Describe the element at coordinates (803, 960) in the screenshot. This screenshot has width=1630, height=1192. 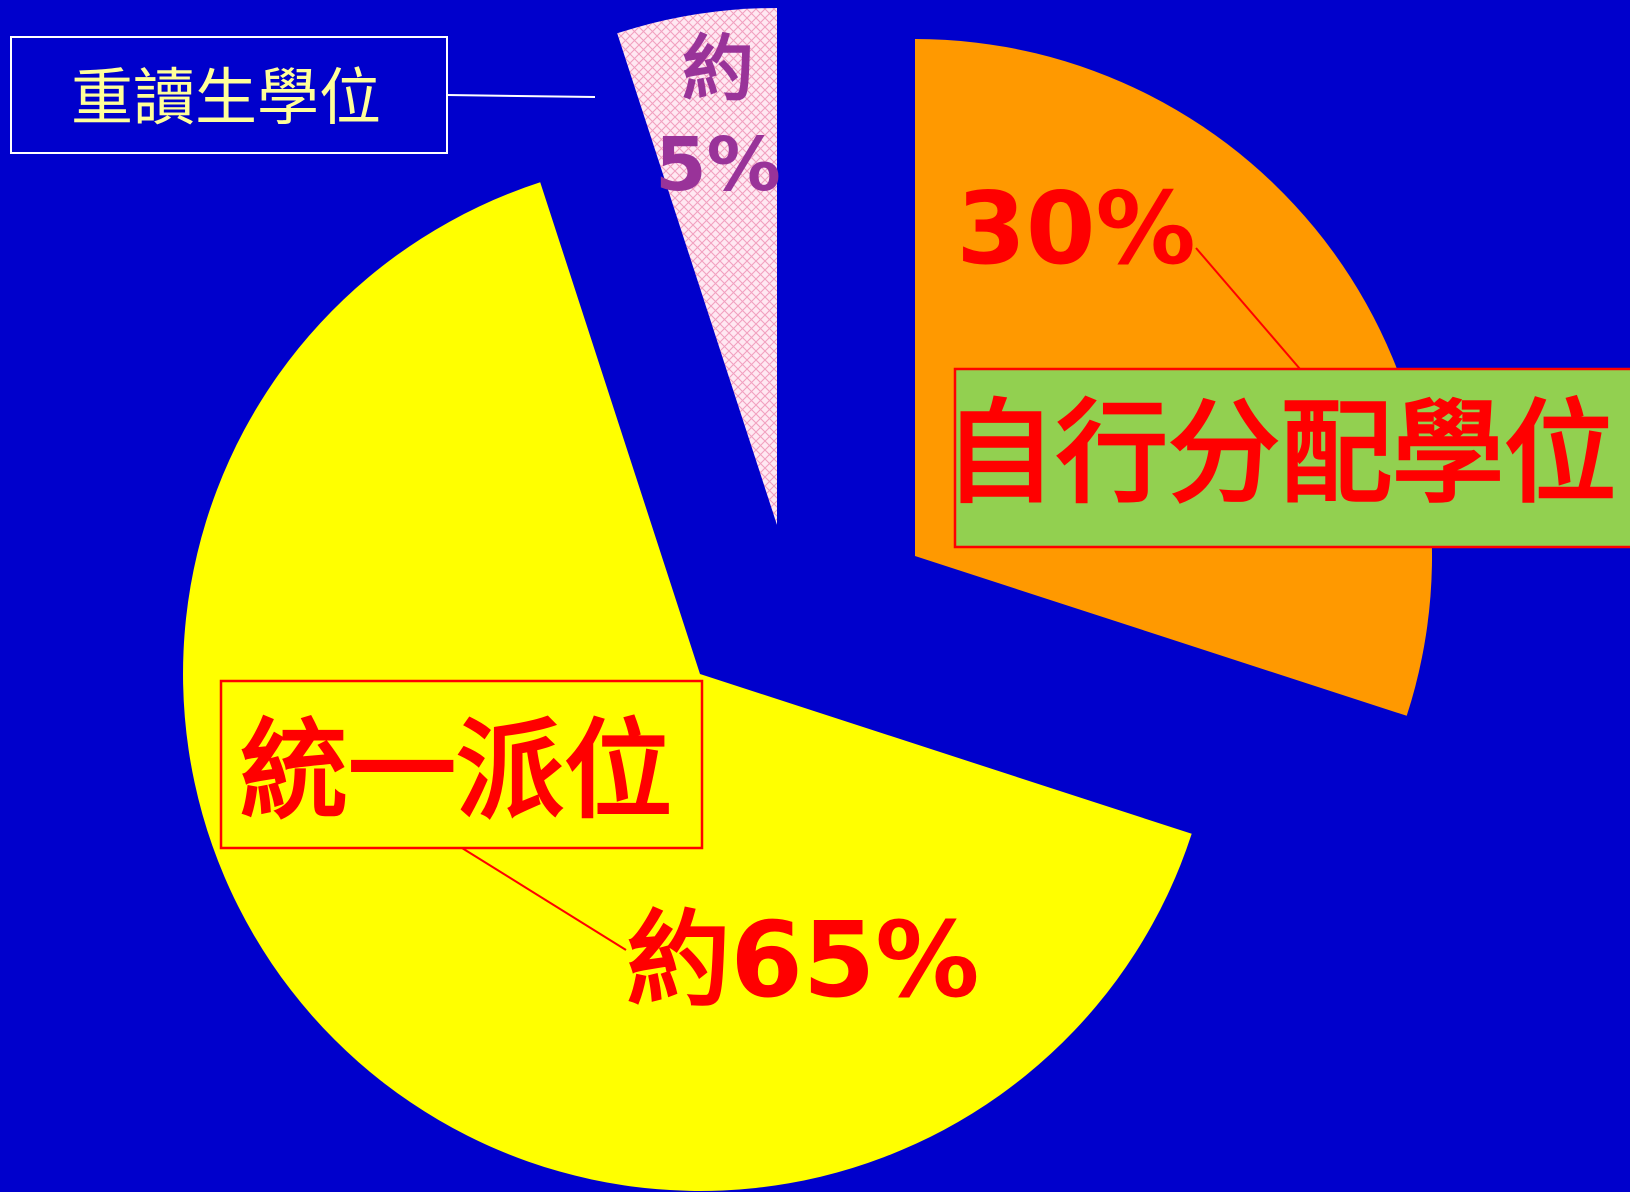
I see `value-label-65: 約65%` at that location.